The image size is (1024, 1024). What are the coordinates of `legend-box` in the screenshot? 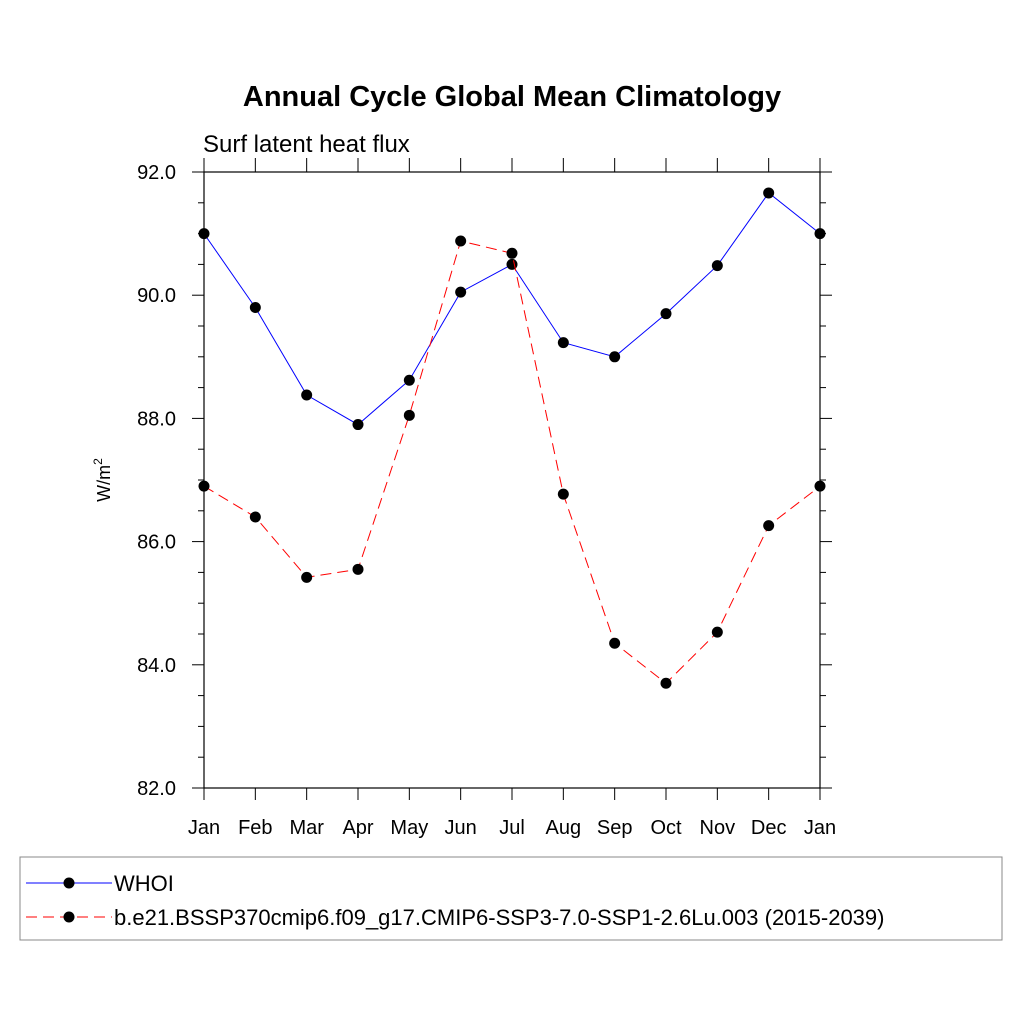 It's located at (511, 898).